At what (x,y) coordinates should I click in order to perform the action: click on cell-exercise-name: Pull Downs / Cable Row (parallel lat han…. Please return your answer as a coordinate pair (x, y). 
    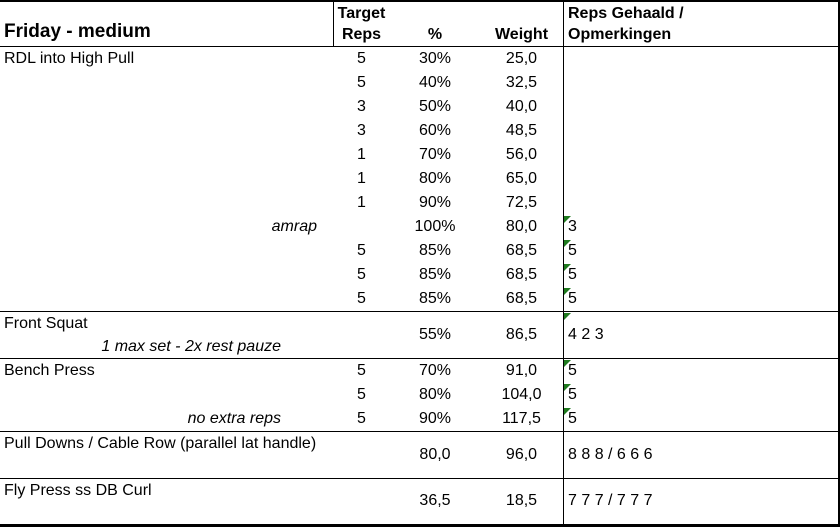
    Looking at the image, I should click on (166, 455).